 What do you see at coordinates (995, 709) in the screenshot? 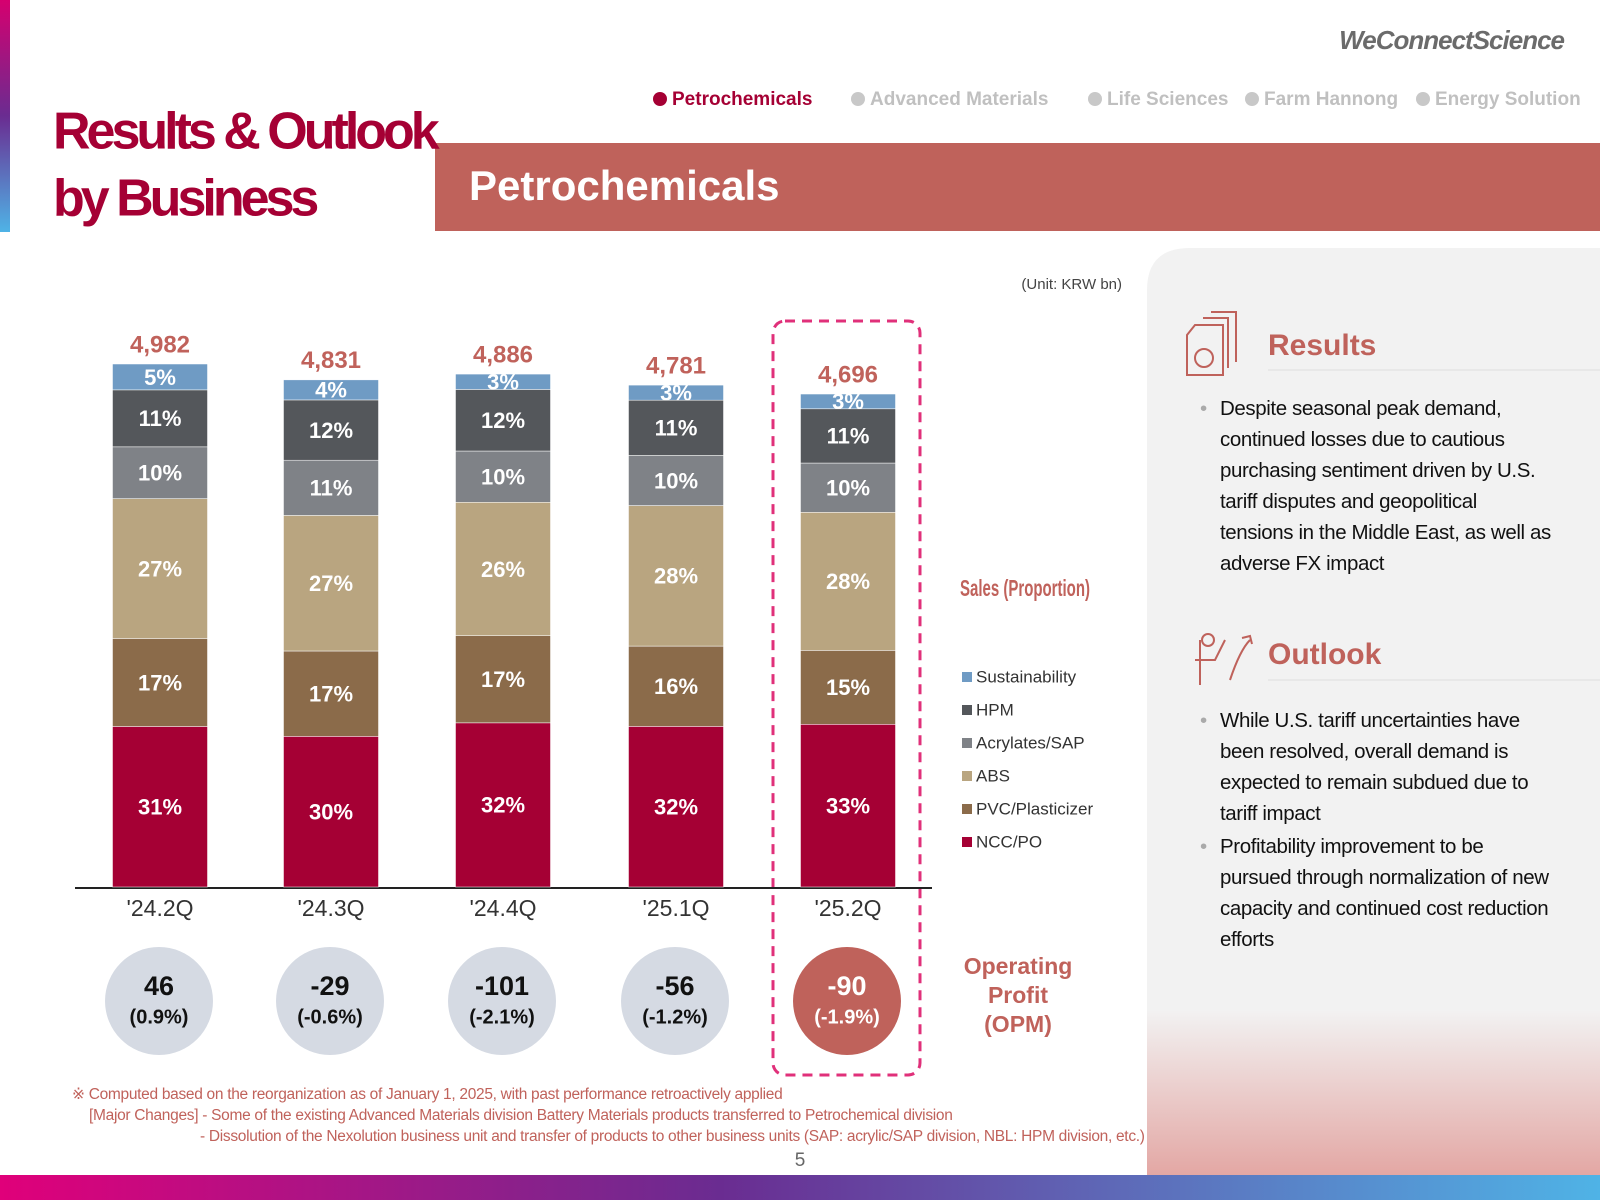
I see `legend-label: HPM` at bounding box center [995, 709].